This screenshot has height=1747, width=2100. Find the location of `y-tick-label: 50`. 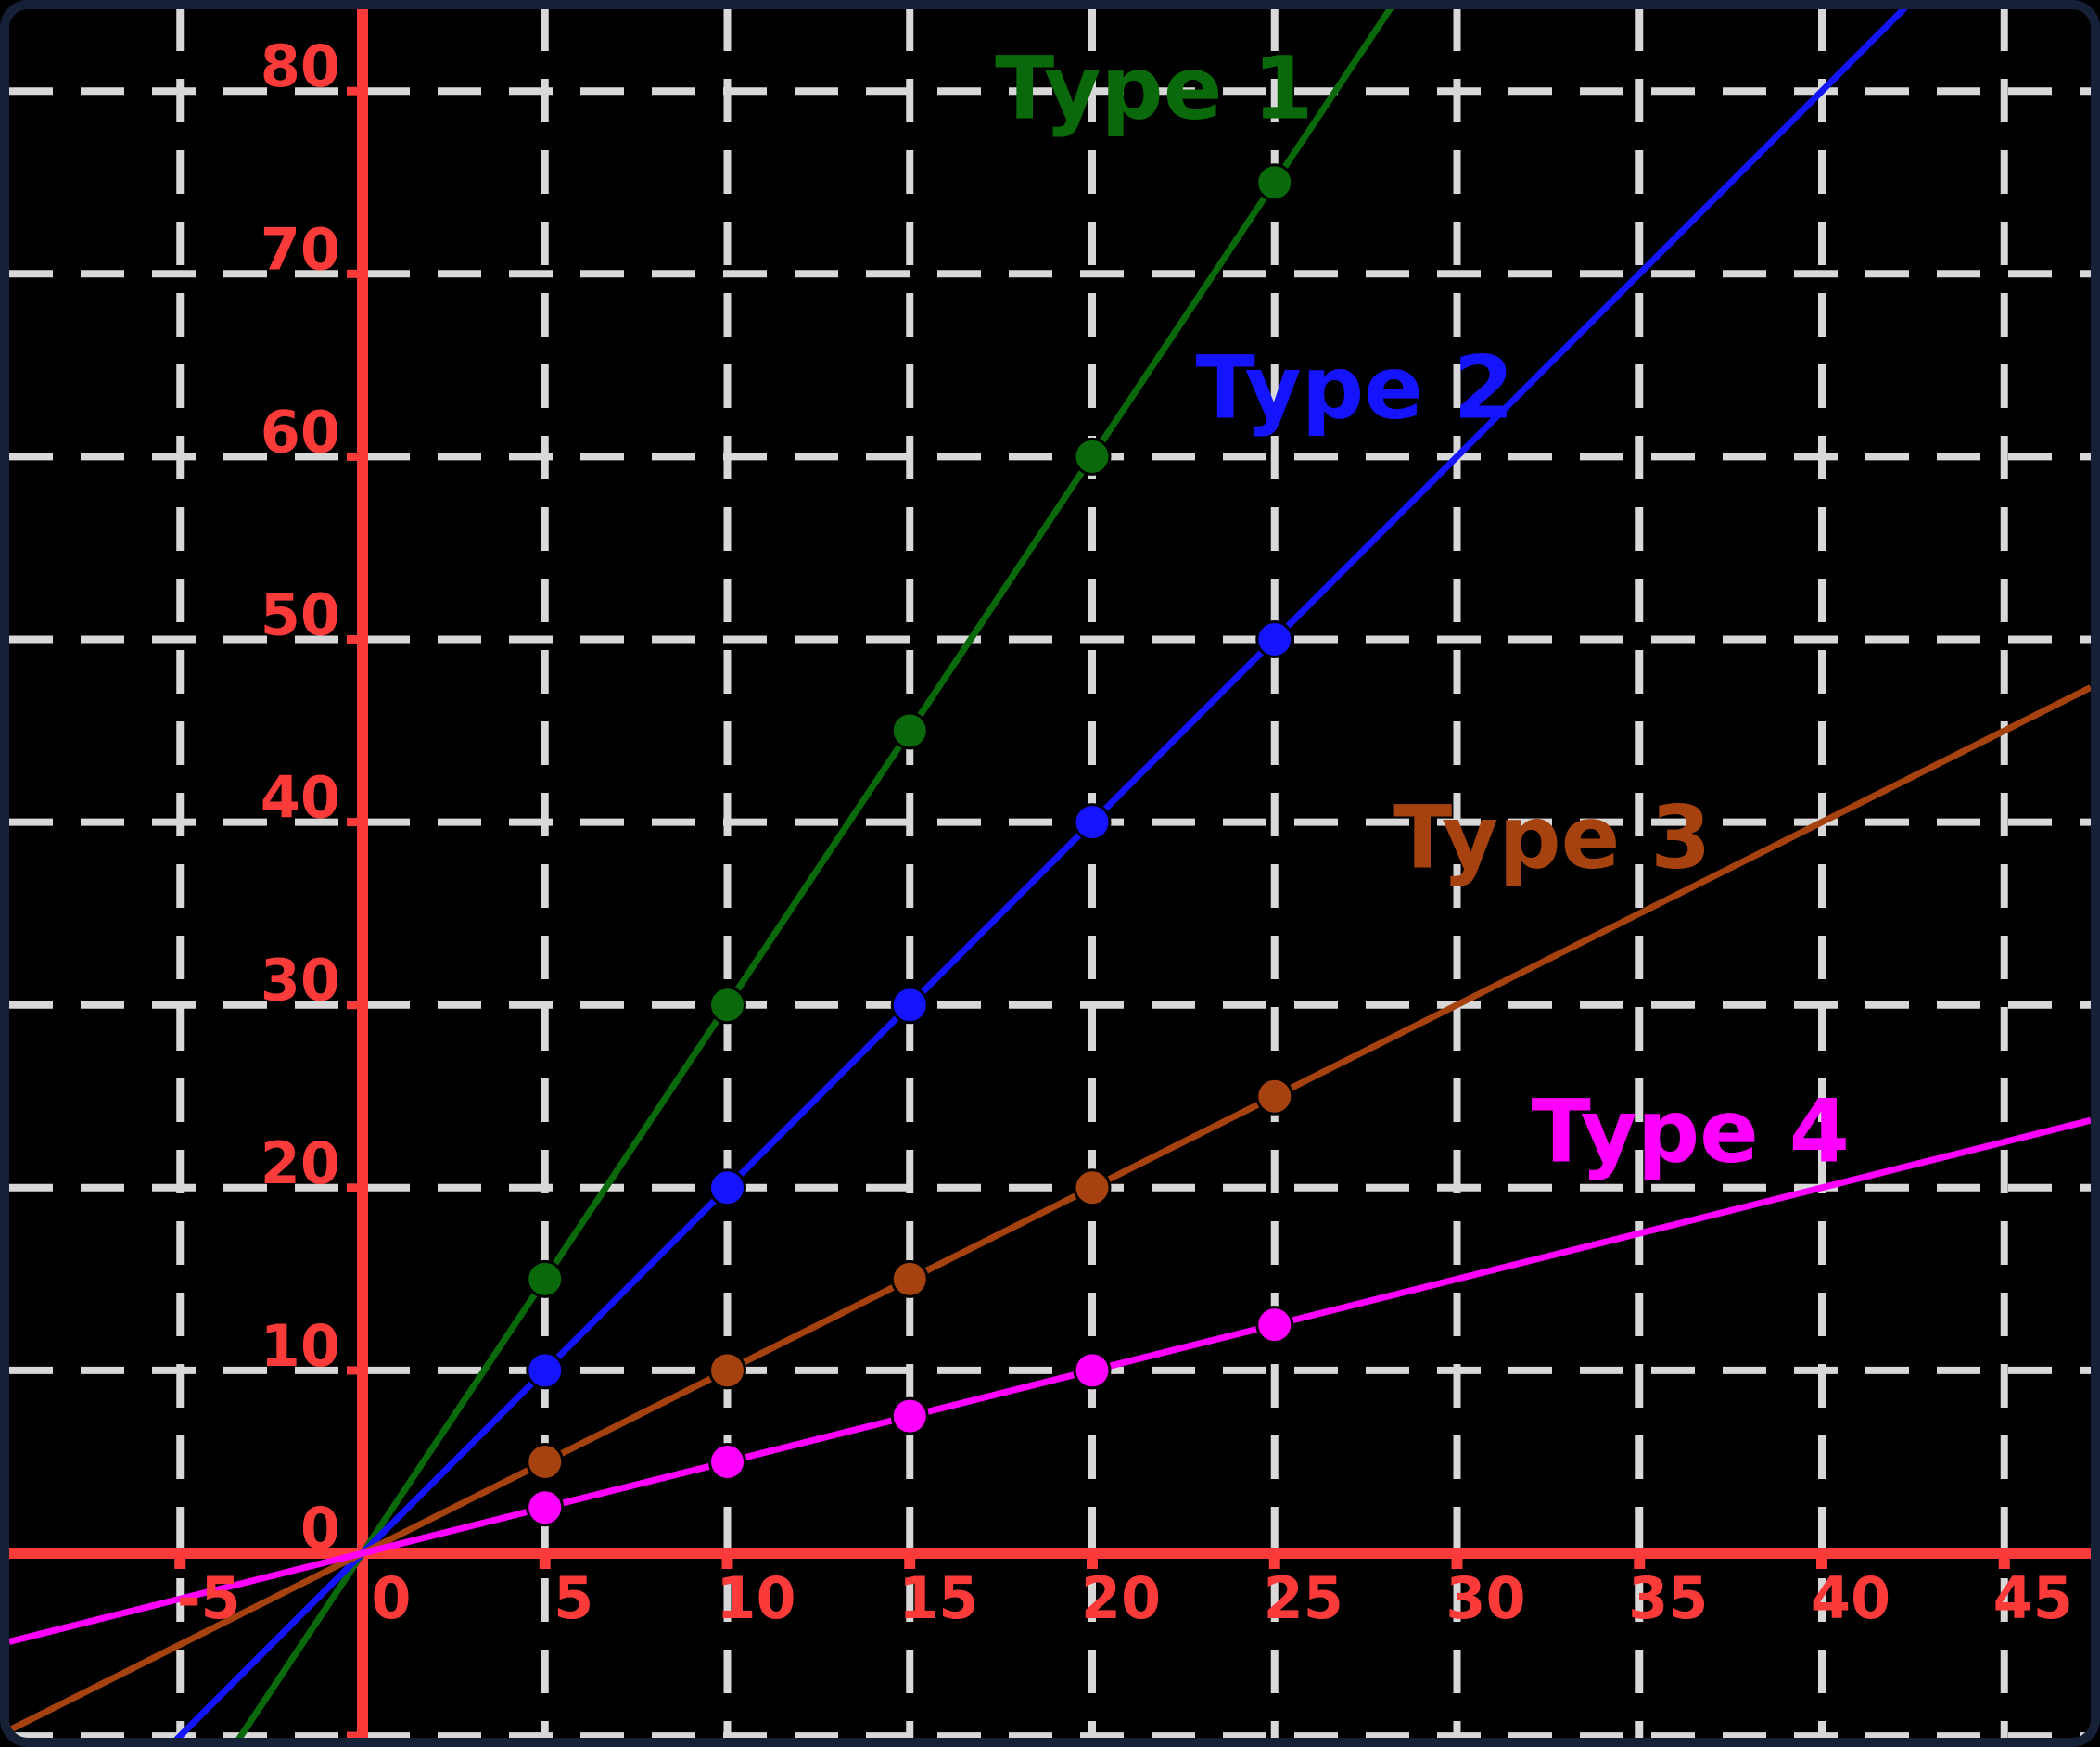

y-tick-label: 50 is located at coordinates (300, 615).